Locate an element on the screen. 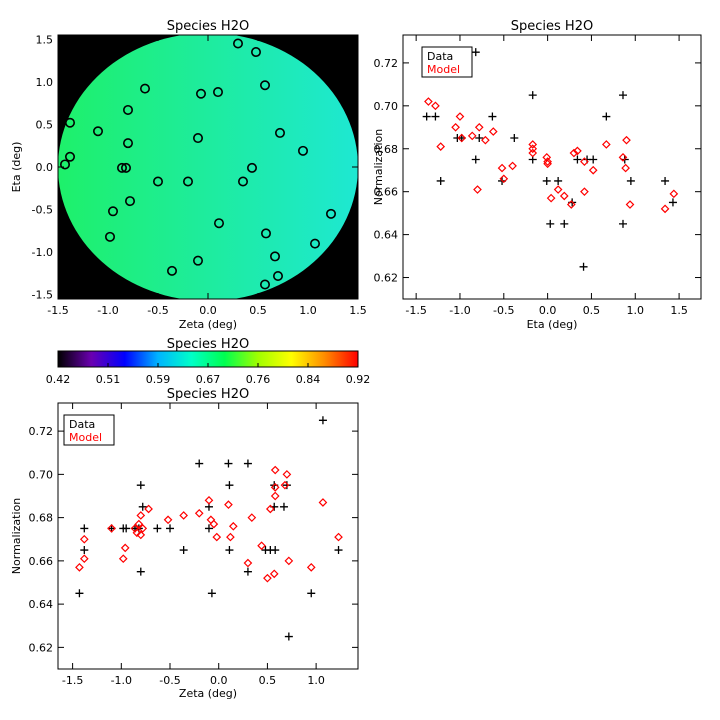 This screenshot has width=720, height=720. eta-y-ticks: 0.62 0.64 0.66 0.68 0.70 0.72 is located at coordinates (537, 171).